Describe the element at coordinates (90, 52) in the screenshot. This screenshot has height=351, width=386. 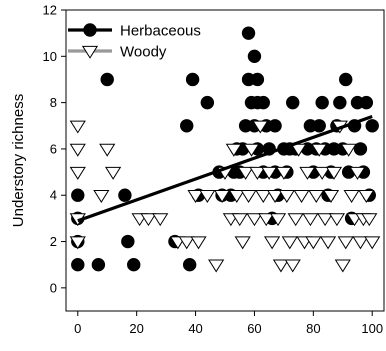
I see `legend-woody-marker` at that location.